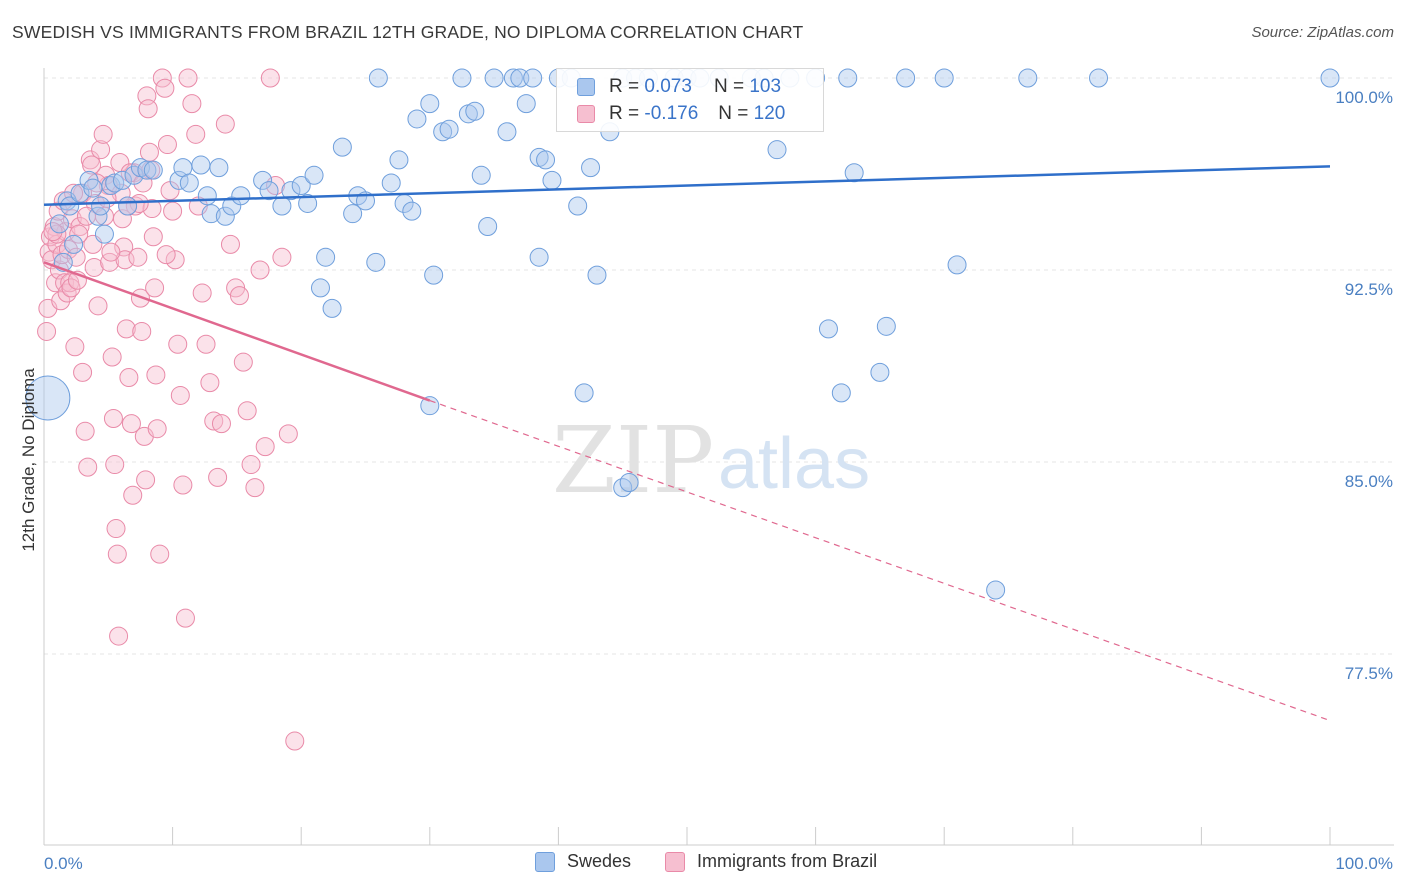 Image resolution: width=1406 pixels, height=892 pixels. Describe the element at coordinates (1369, 289) in the screenshot. I see `y-tick-label: 92.5%` at that location.